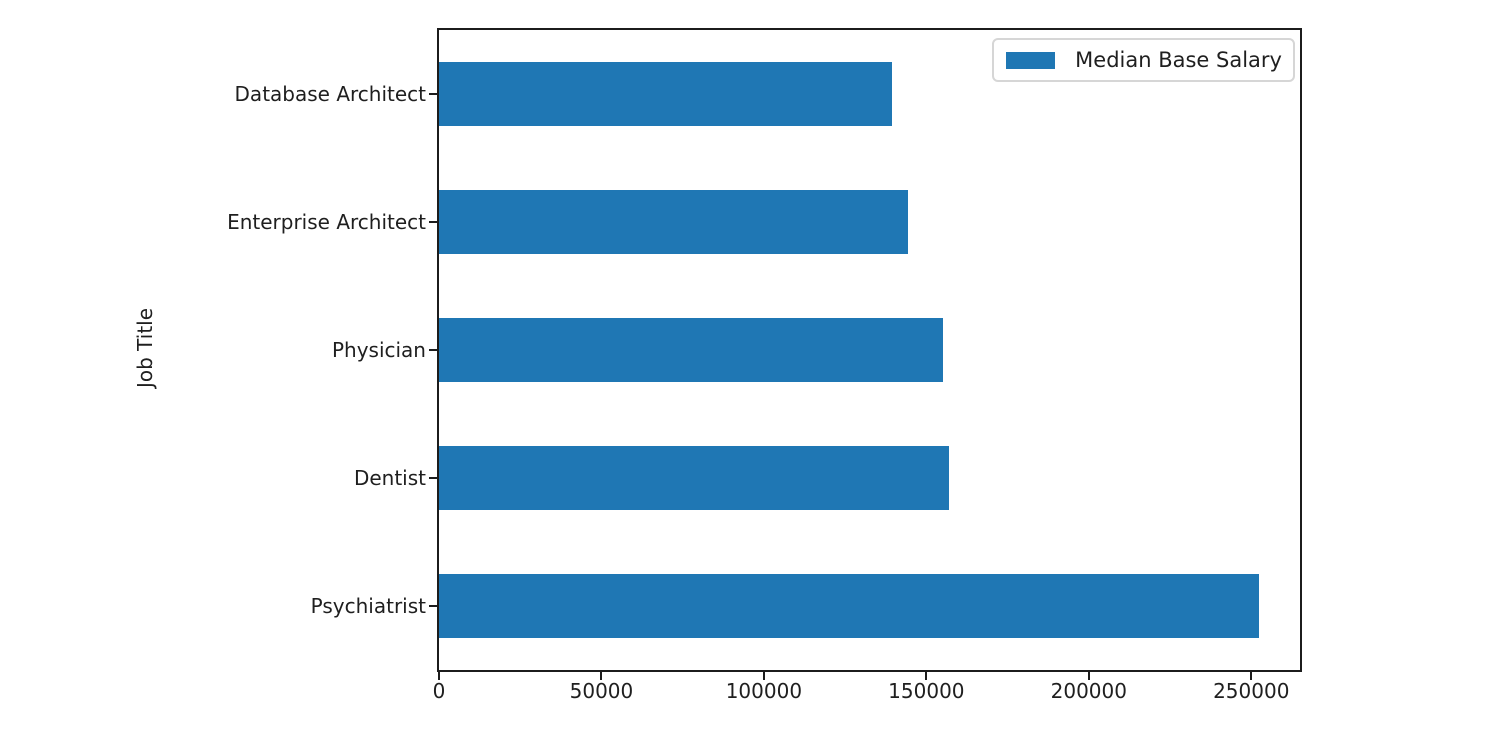 The image size is (1505, 753). Describe the element at coordinates (1178, 59) in the screenshot. I see `legend-label: Median Base Salary` at that location.